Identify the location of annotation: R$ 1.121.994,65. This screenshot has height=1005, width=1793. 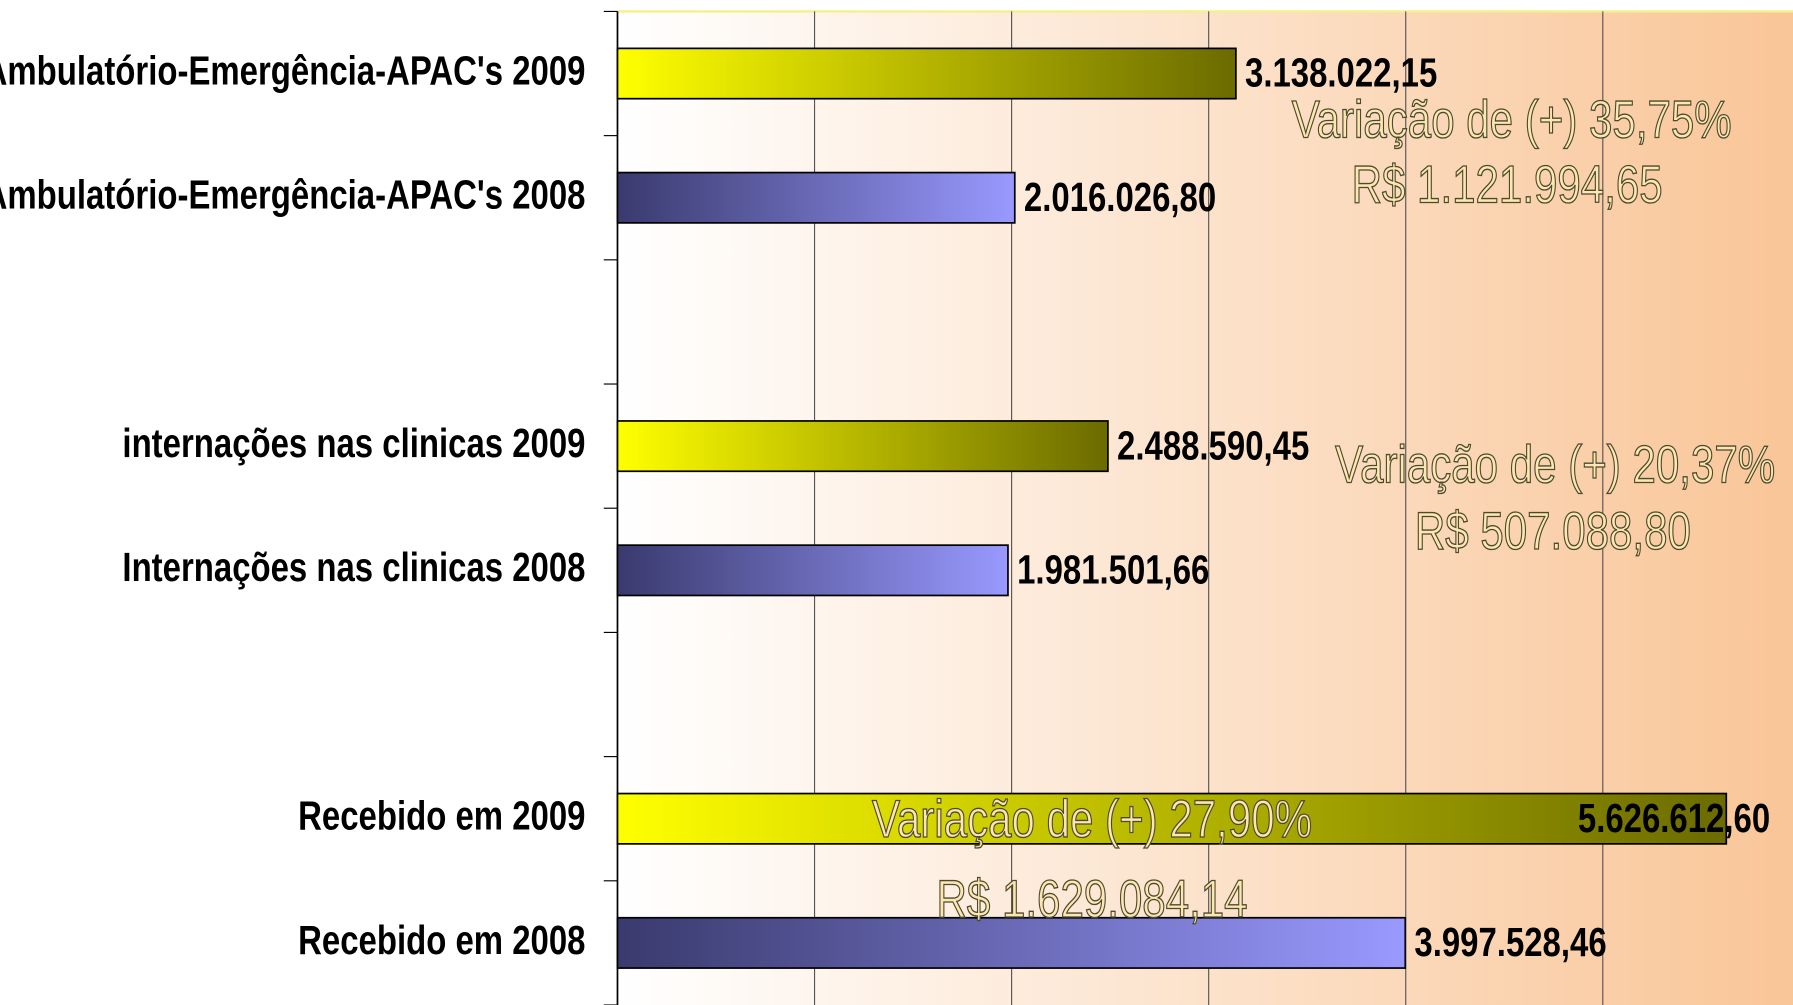
(1507, 185).